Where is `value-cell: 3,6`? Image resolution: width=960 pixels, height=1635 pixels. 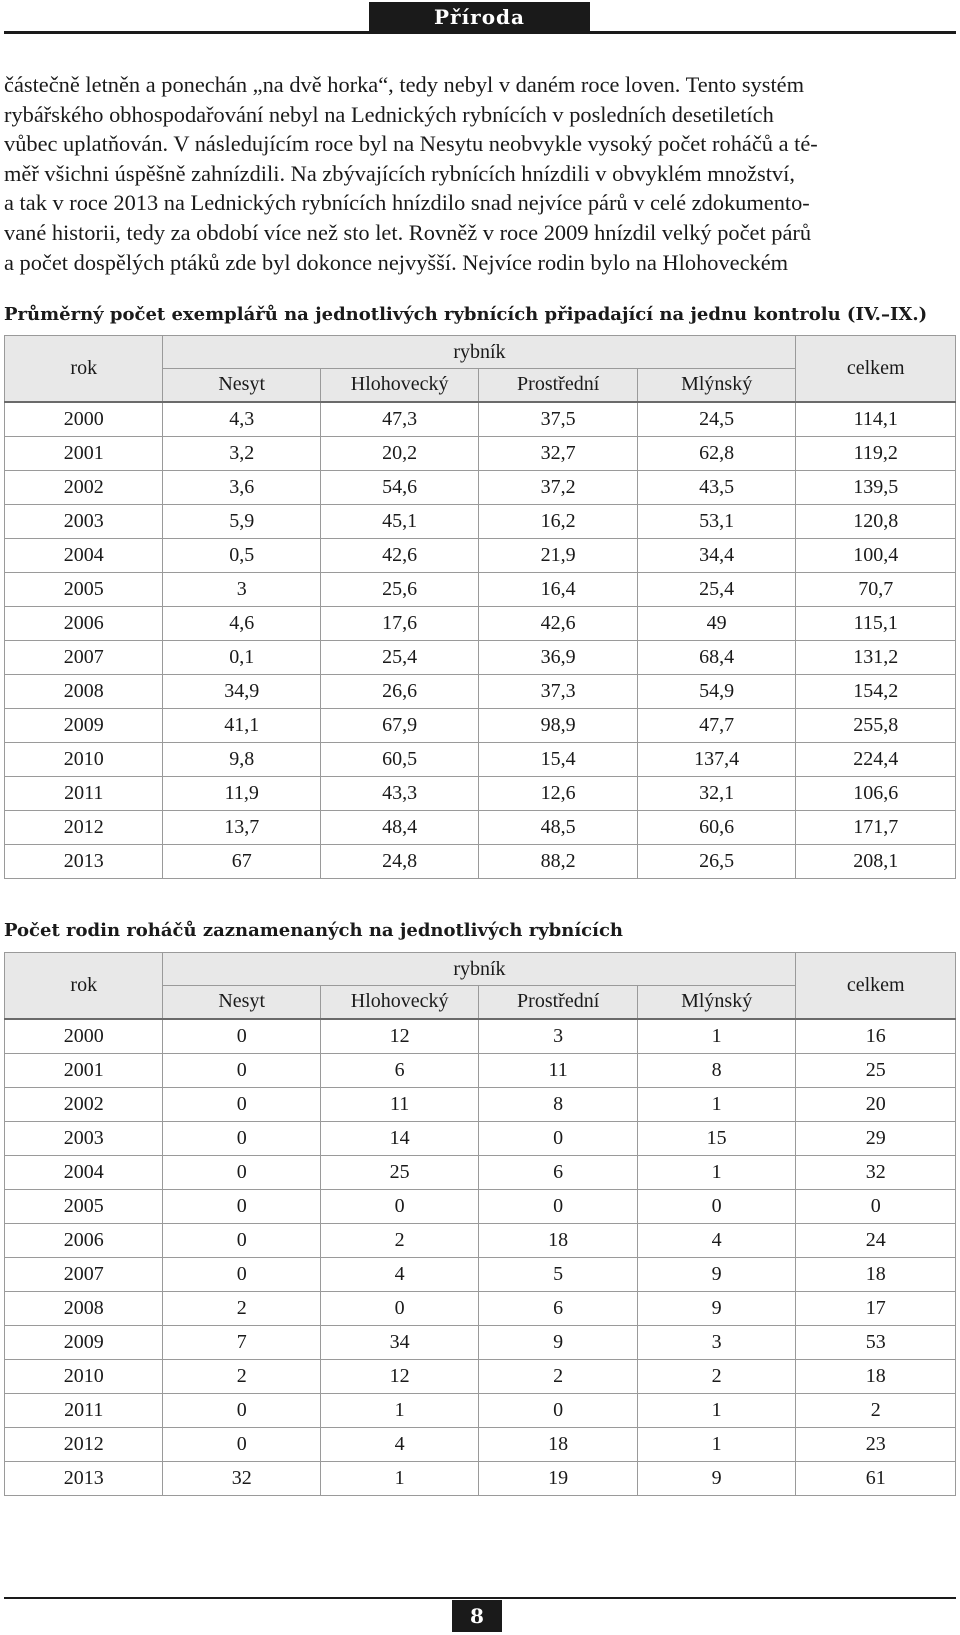 value-cell: 3,6 is located at coordinates (241, 487).